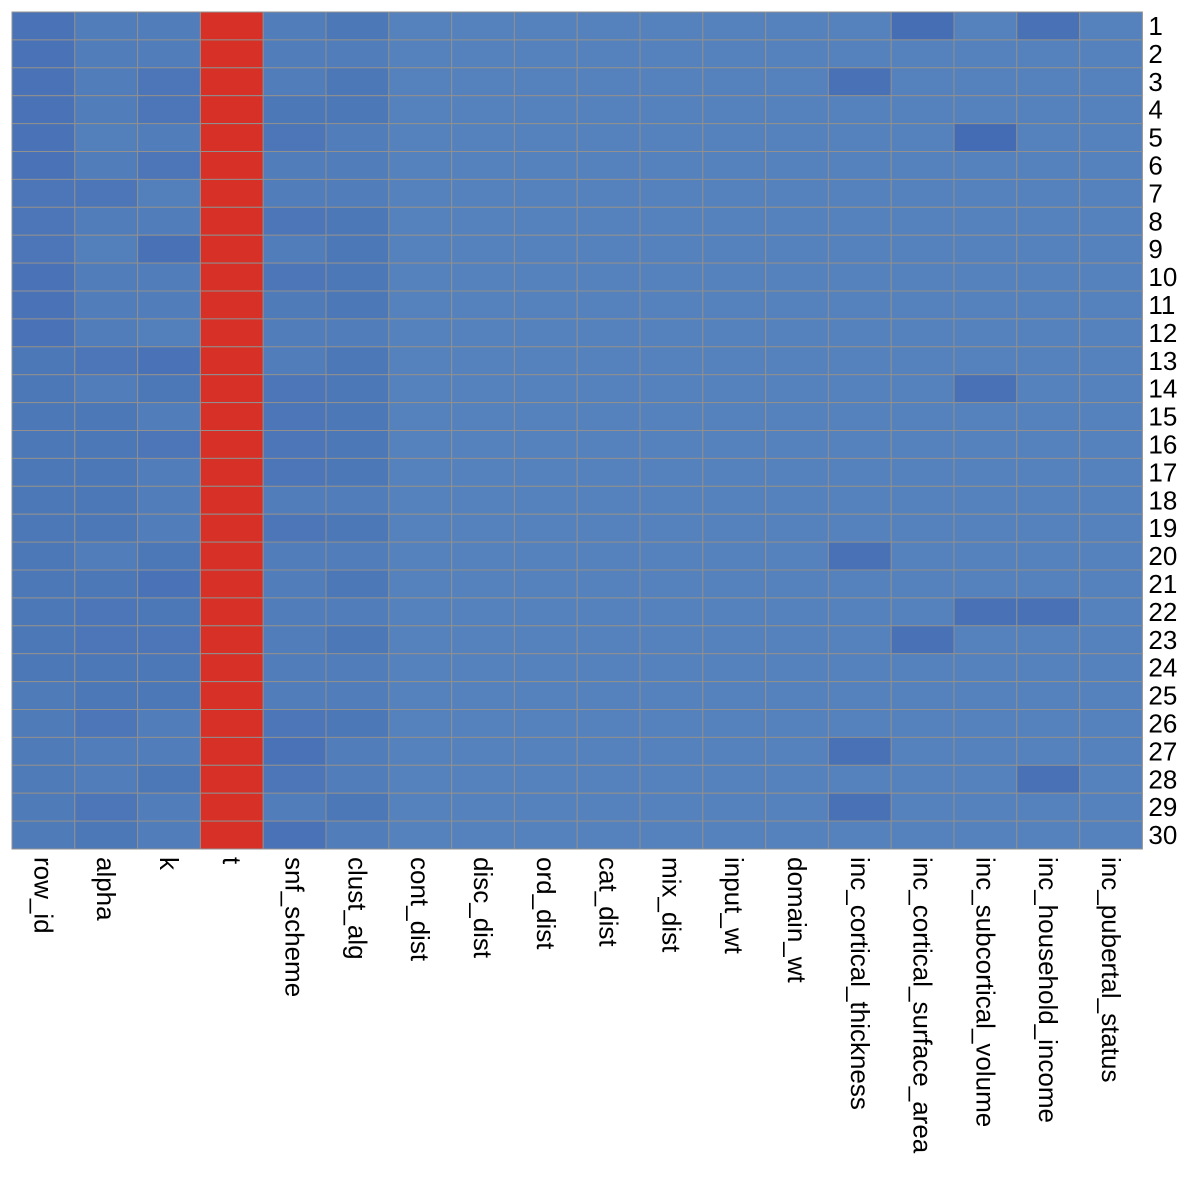 The width and height of the screenshot is (1200, 1200). Describe the element at coordinates (1162, 668) in the screenshot. I see `row-label: 24` at that location.